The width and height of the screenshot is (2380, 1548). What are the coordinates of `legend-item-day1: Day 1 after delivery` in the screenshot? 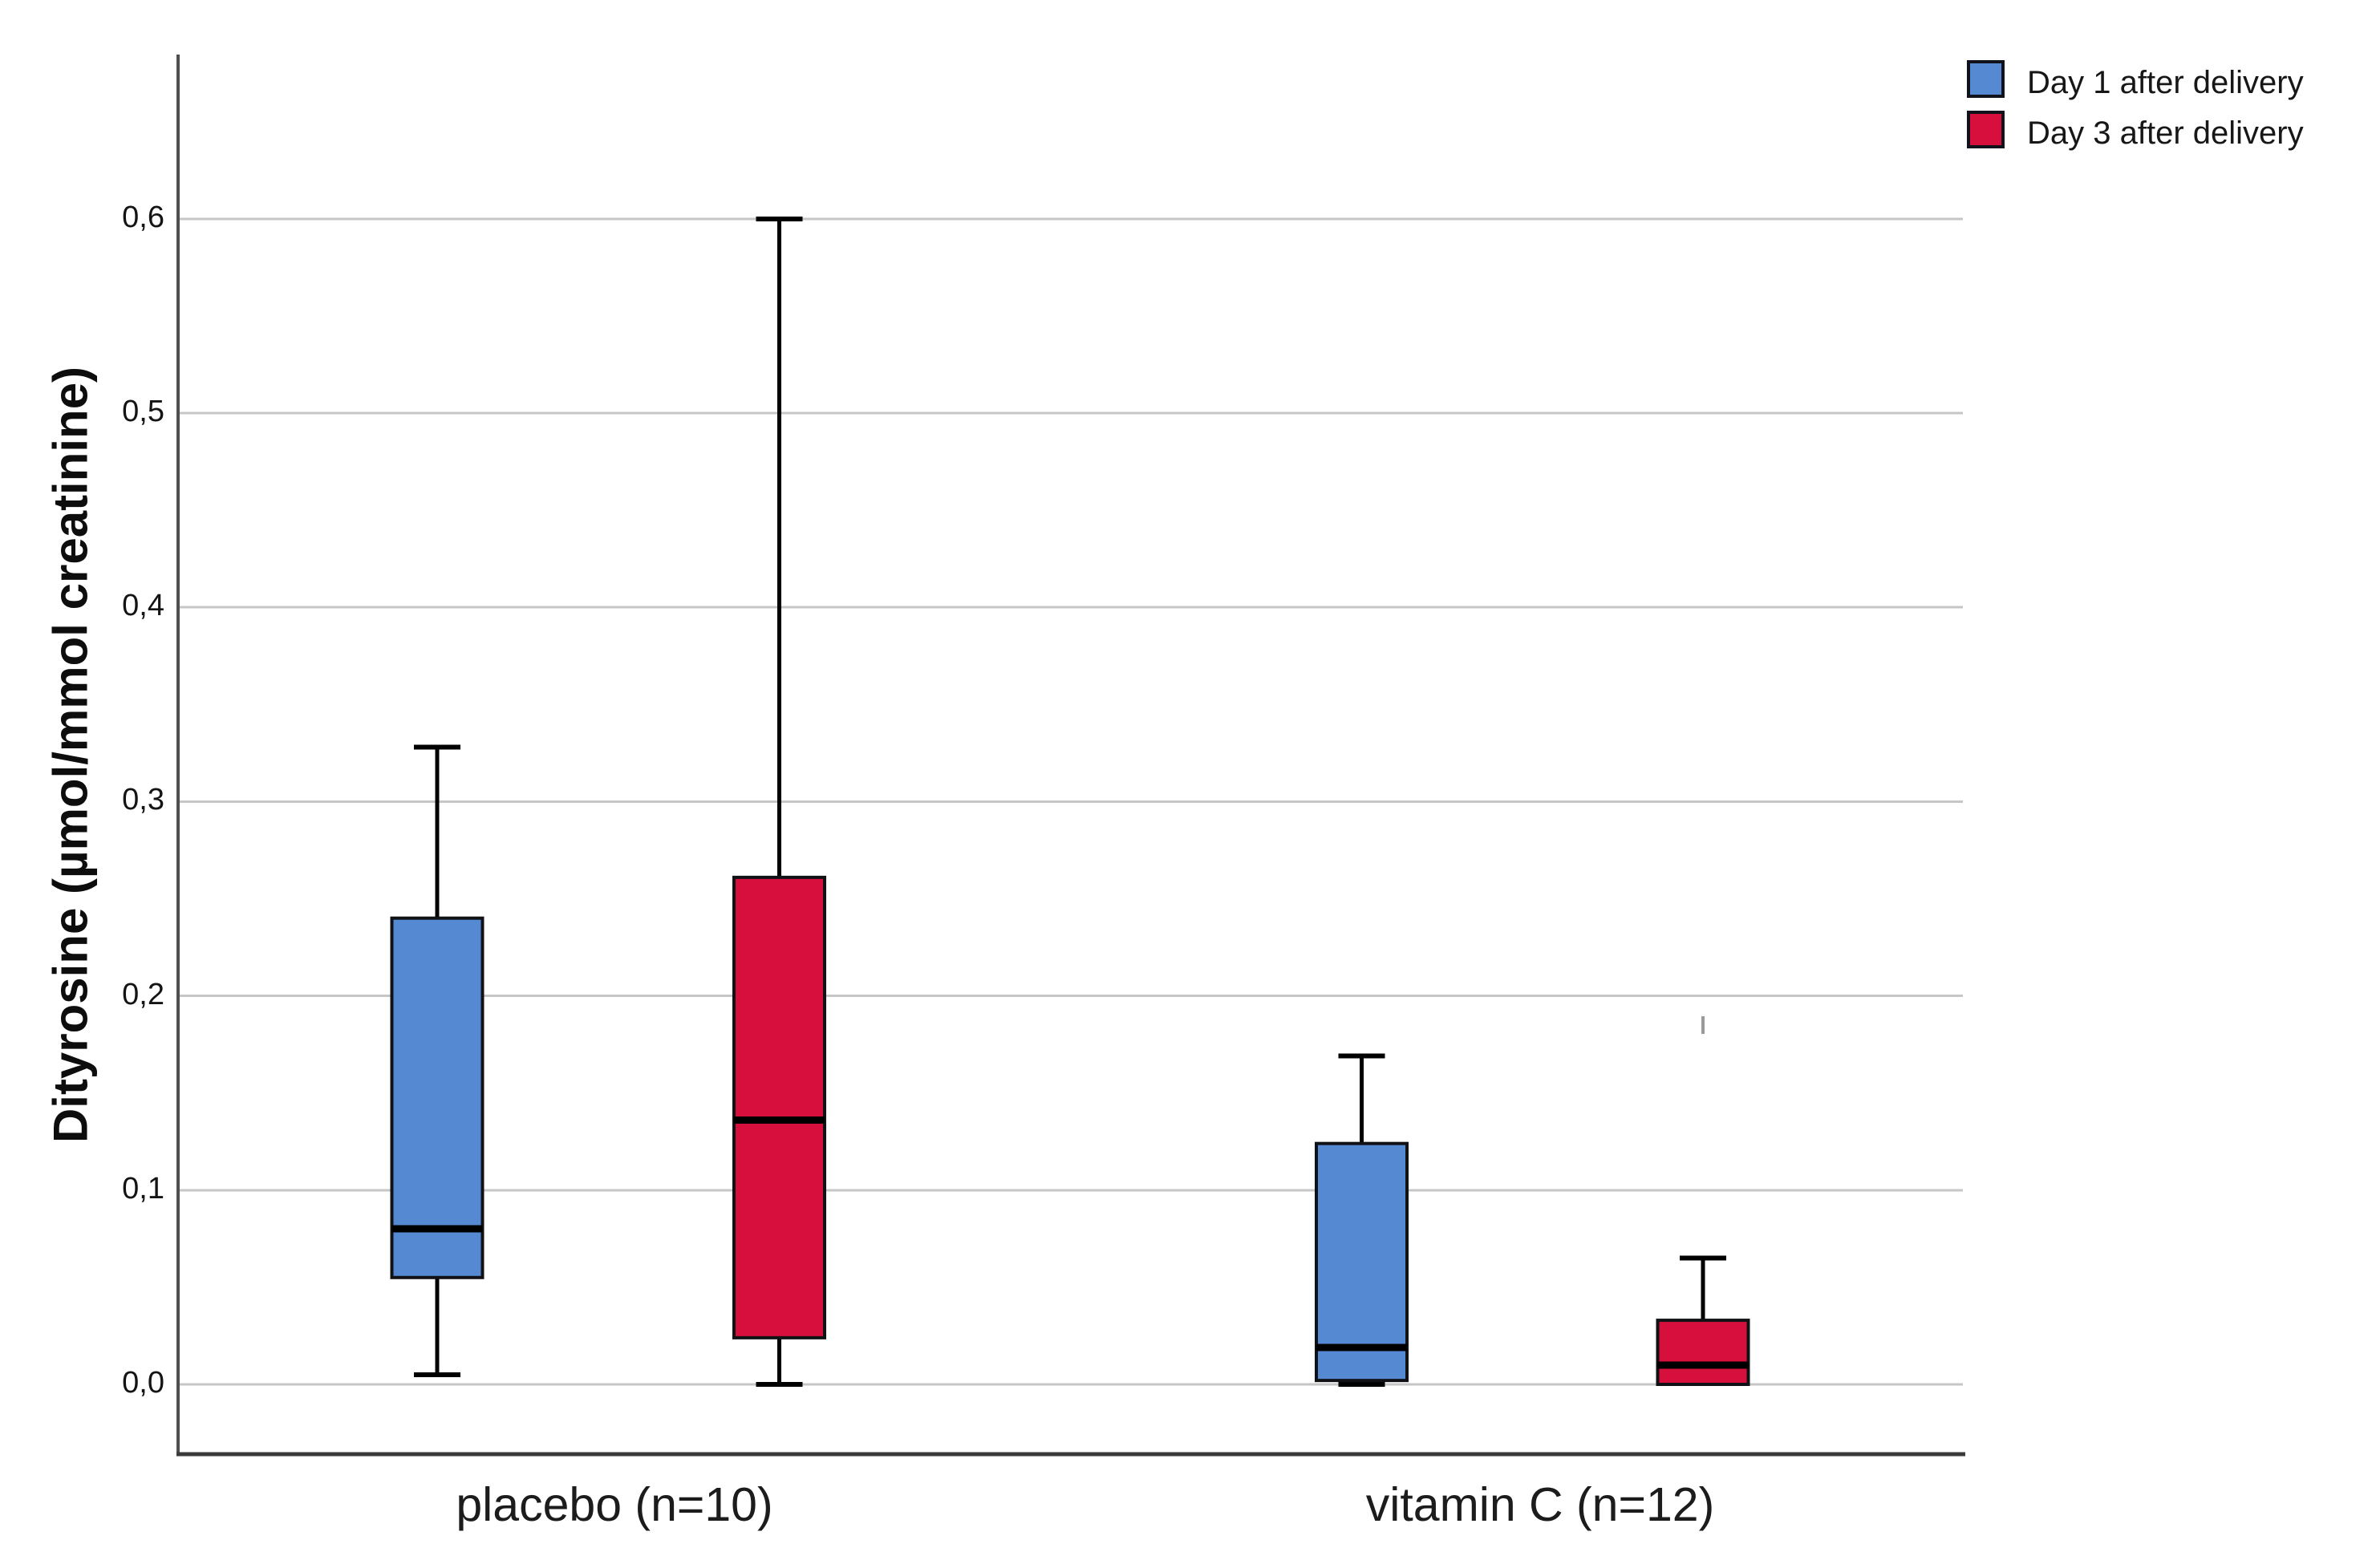 It's located at (2135, 79).